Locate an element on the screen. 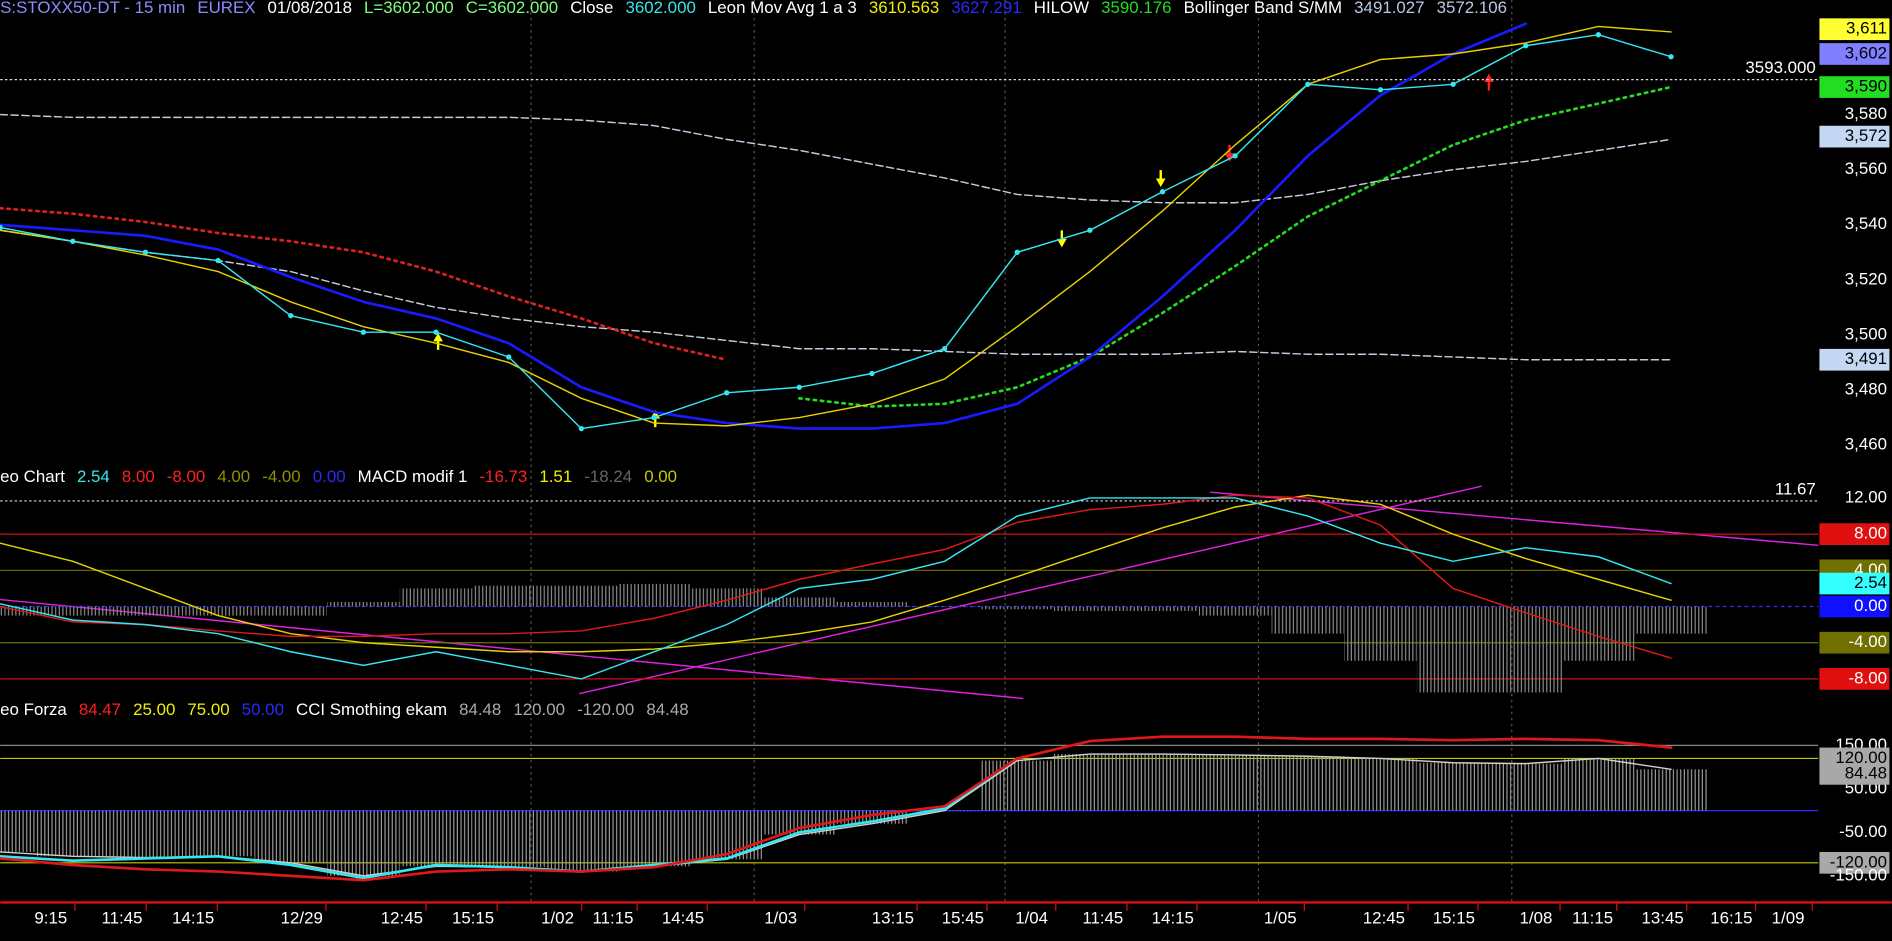 Image resolution: width=1892 pixels, height=941 pixels. header-item: 0.00 is located at coordinates (660, 476).